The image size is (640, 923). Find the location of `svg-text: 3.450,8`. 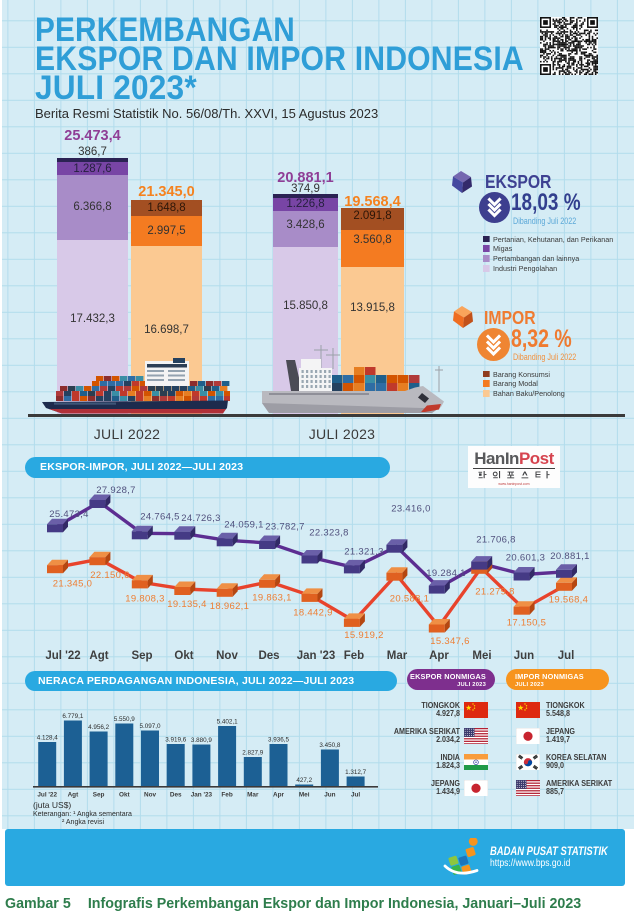

svg-text: 3.450,8 is located at coordinates (330, 745).